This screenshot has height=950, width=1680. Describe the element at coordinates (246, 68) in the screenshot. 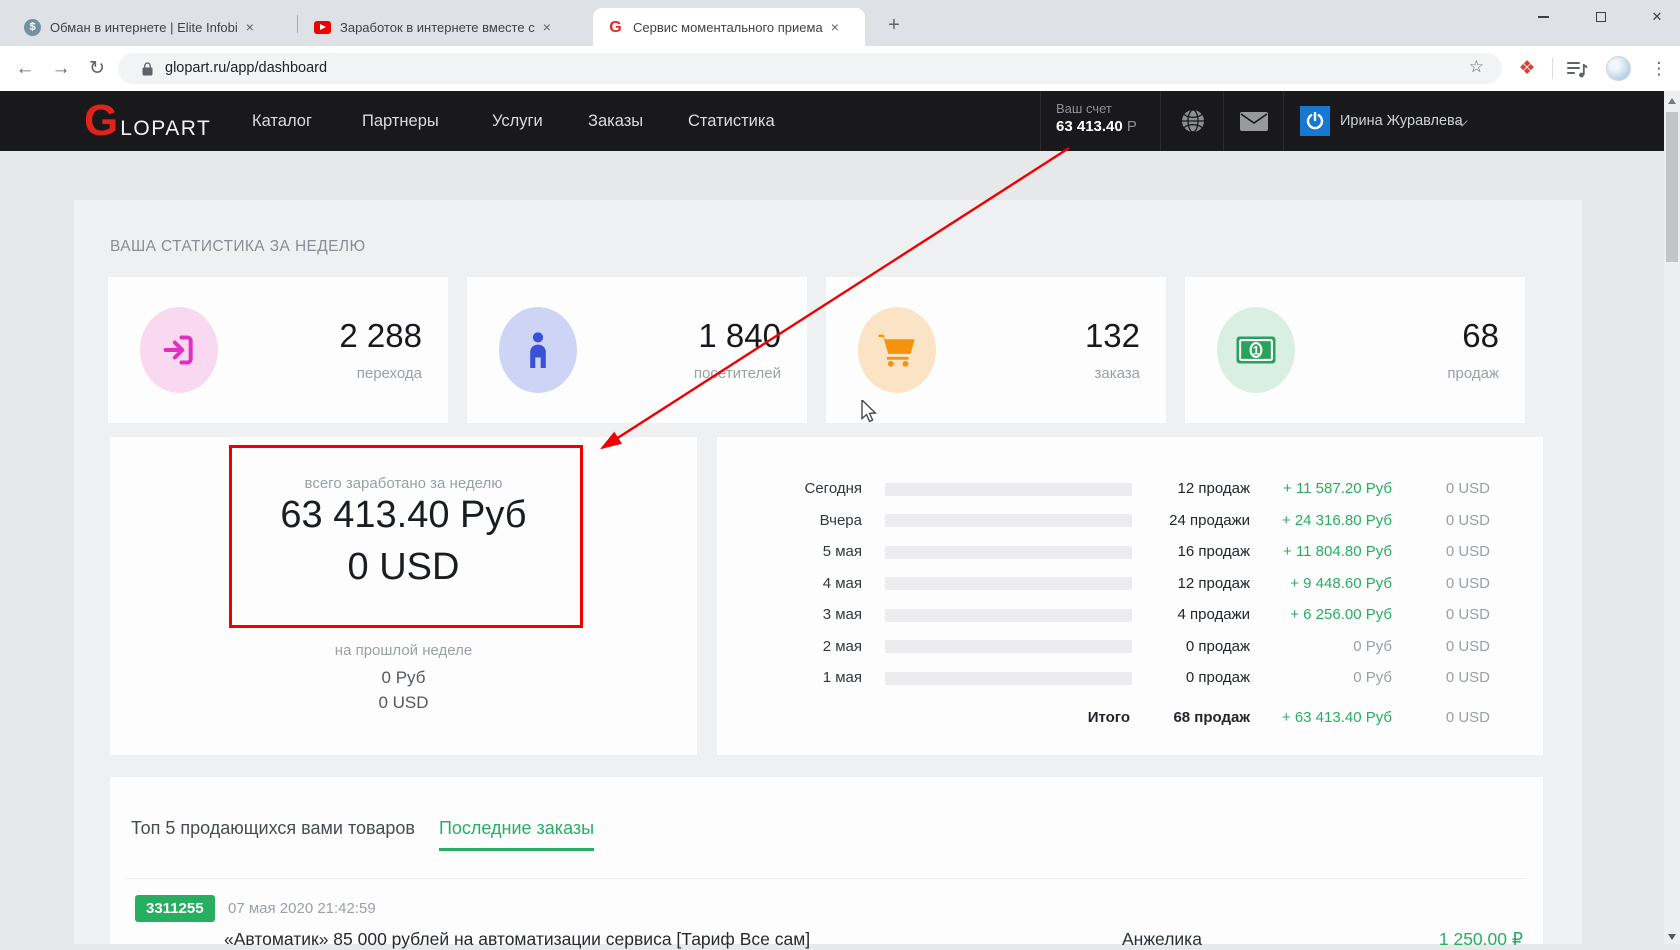

I see `url-text: glopart.ru/app/dashboard` at that location.